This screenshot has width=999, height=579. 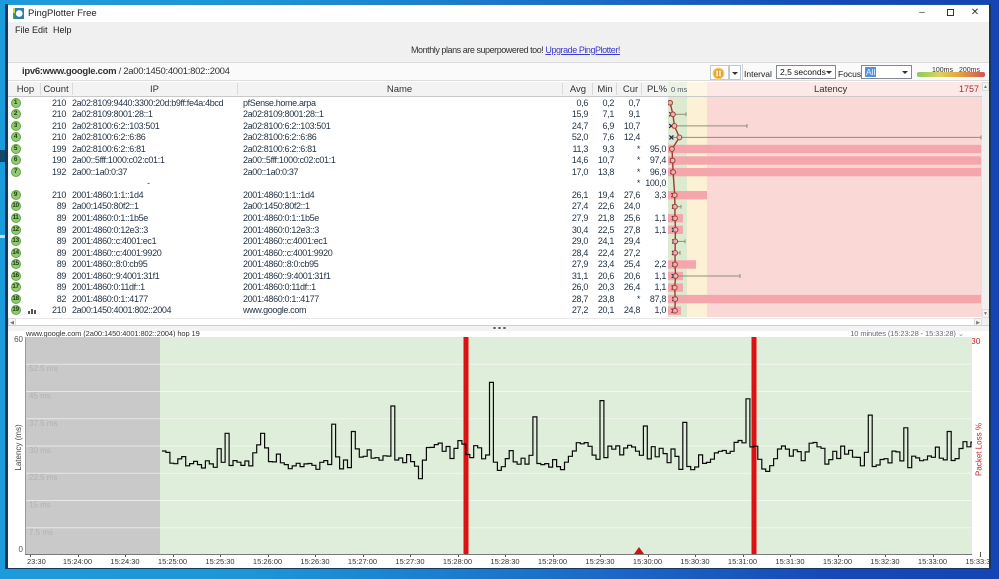 I want to click on svg-text: 37.5 ms, so click(x=43, y=423).